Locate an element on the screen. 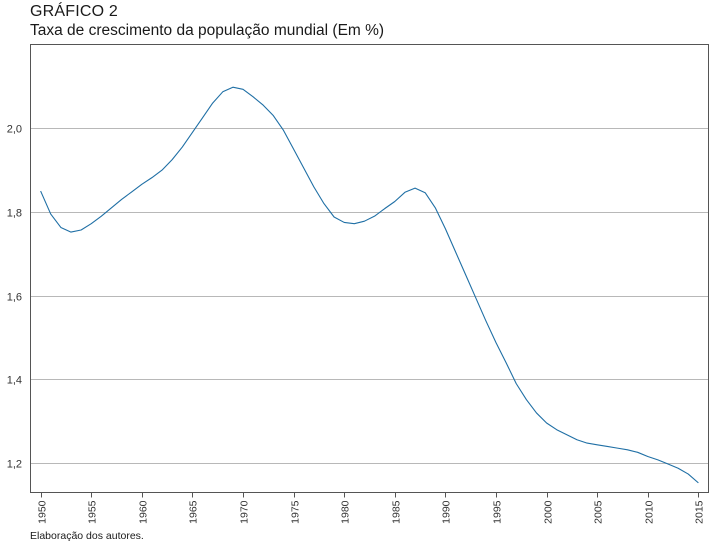  x-tick-label: 1990 is located at coordinates (447, 512).